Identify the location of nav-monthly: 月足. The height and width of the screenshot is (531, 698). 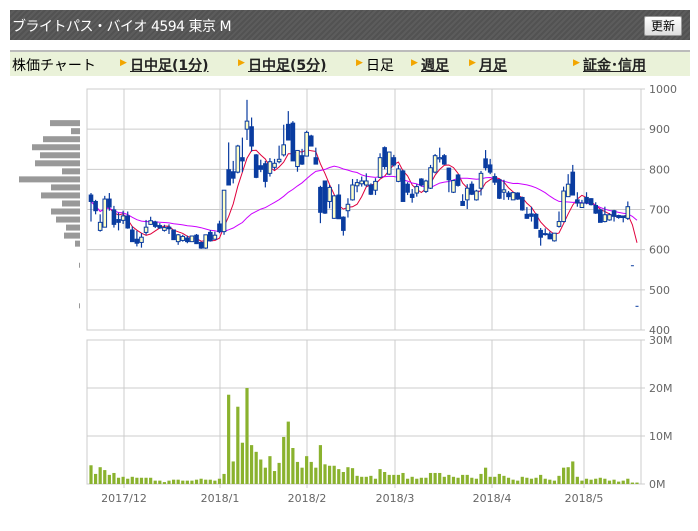
(493, 66).